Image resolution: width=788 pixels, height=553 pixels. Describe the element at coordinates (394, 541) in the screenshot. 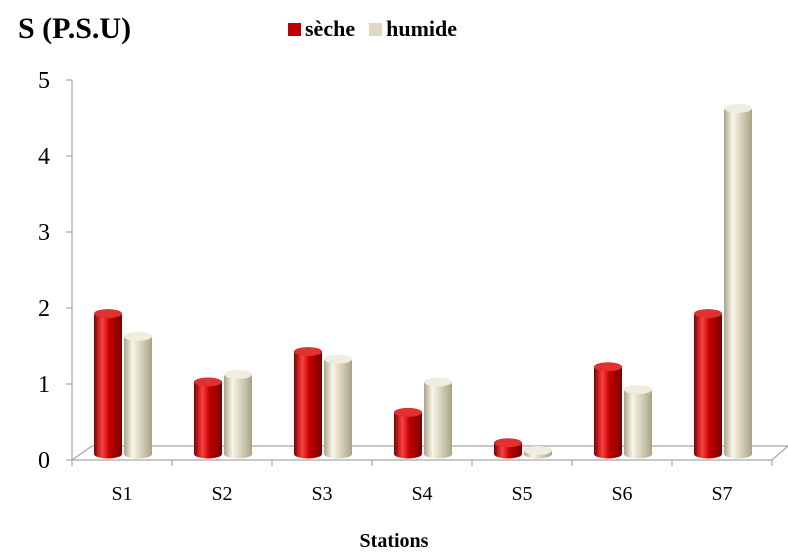

I see `x-axis-title: Stations` at that location.